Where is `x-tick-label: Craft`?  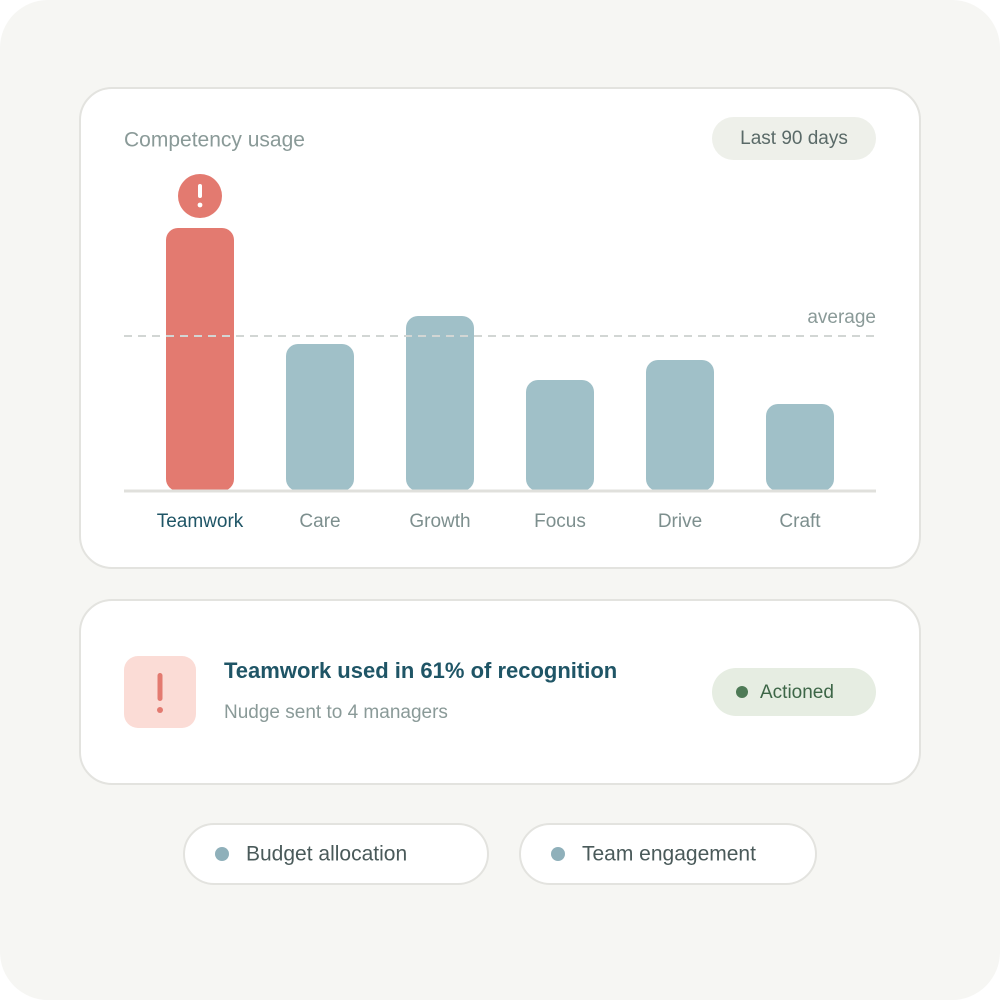 x-tick-label: Craft is located at coordinates (800, 521).